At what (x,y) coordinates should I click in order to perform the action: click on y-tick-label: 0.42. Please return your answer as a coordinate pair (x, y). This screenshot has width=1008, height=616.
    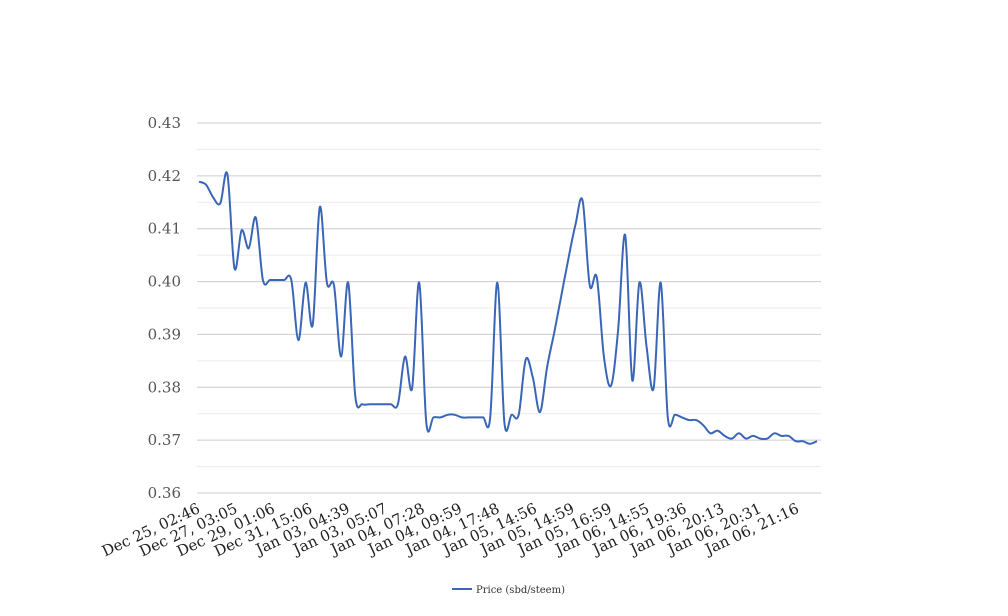
    Looking at the image, I should click on (164, 176).